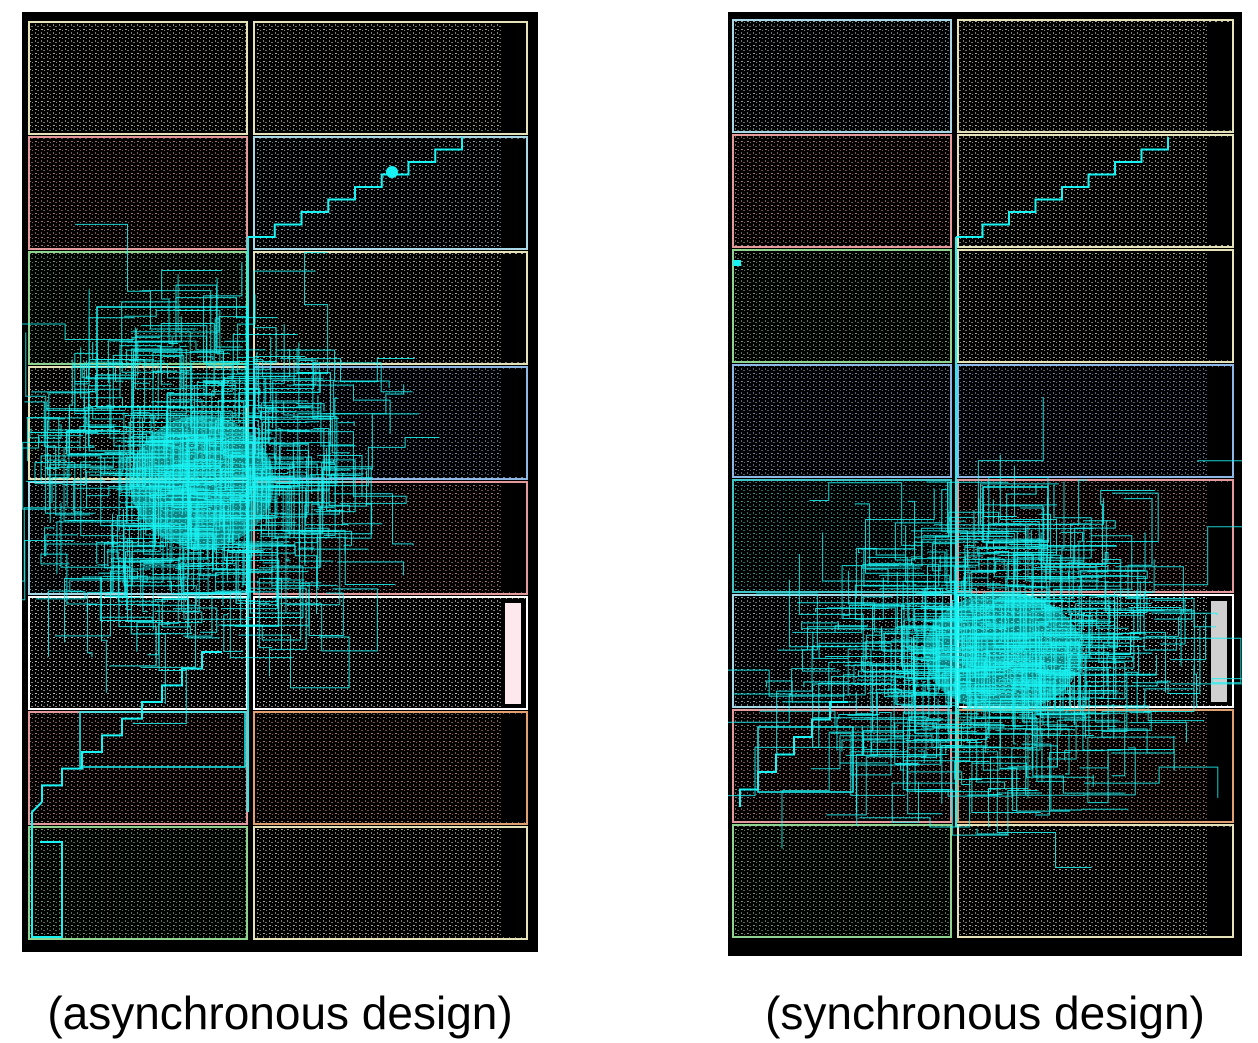 The width and height of the screenshot is (1258, 1043). I want to click on sync-caption: (synchronous design), so click(985, 1013).